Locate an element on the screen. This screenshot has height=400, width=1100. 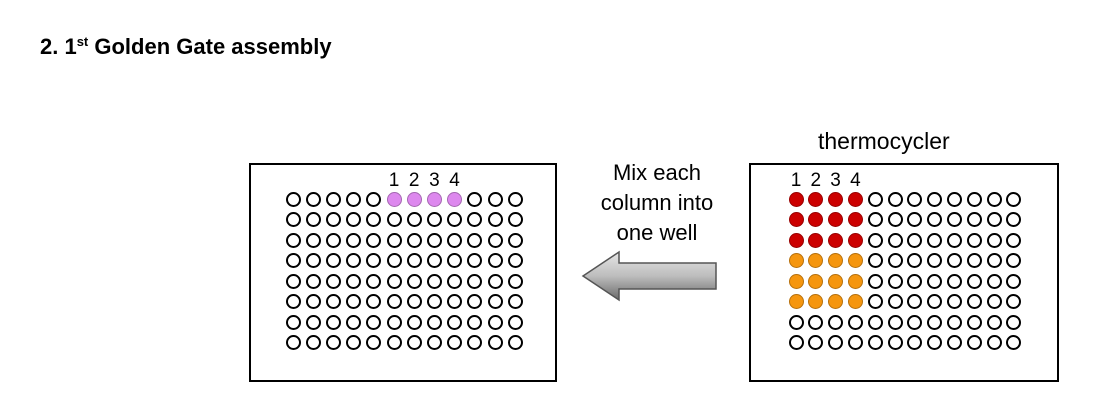
heading-prefix: 2. 1 is located at coordinates (58, 46).